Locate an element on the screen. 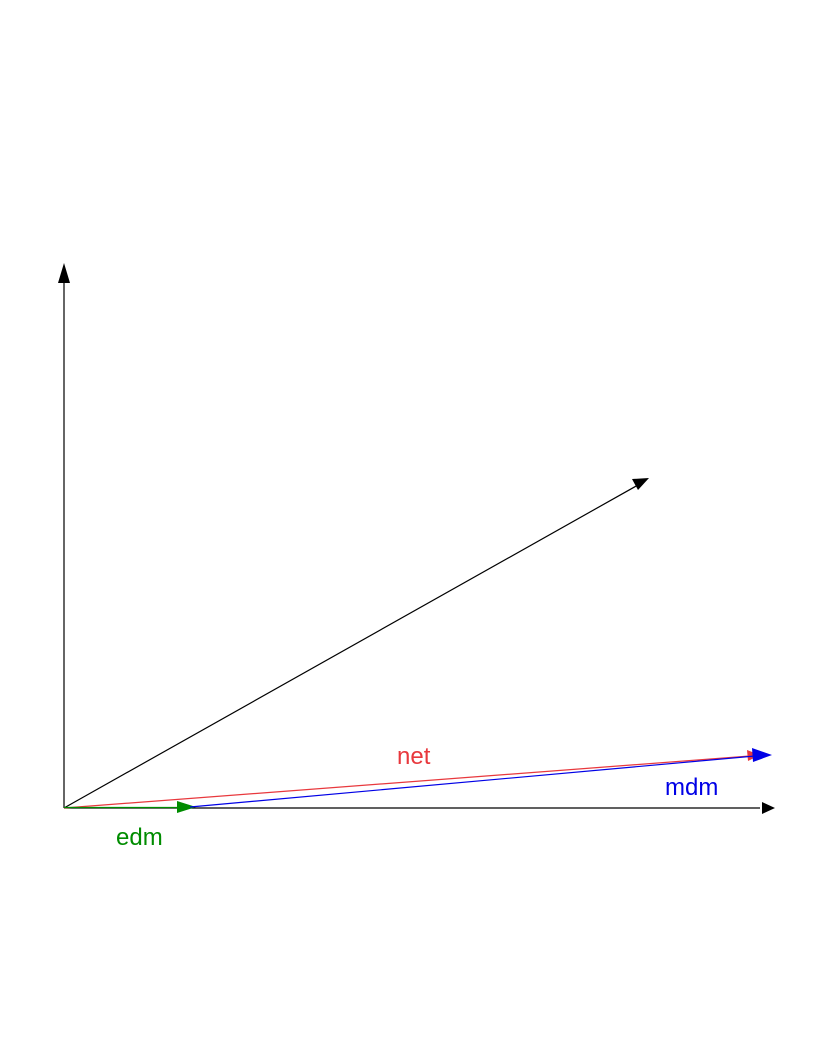  net-label: net is located at coordinates (414, 756).